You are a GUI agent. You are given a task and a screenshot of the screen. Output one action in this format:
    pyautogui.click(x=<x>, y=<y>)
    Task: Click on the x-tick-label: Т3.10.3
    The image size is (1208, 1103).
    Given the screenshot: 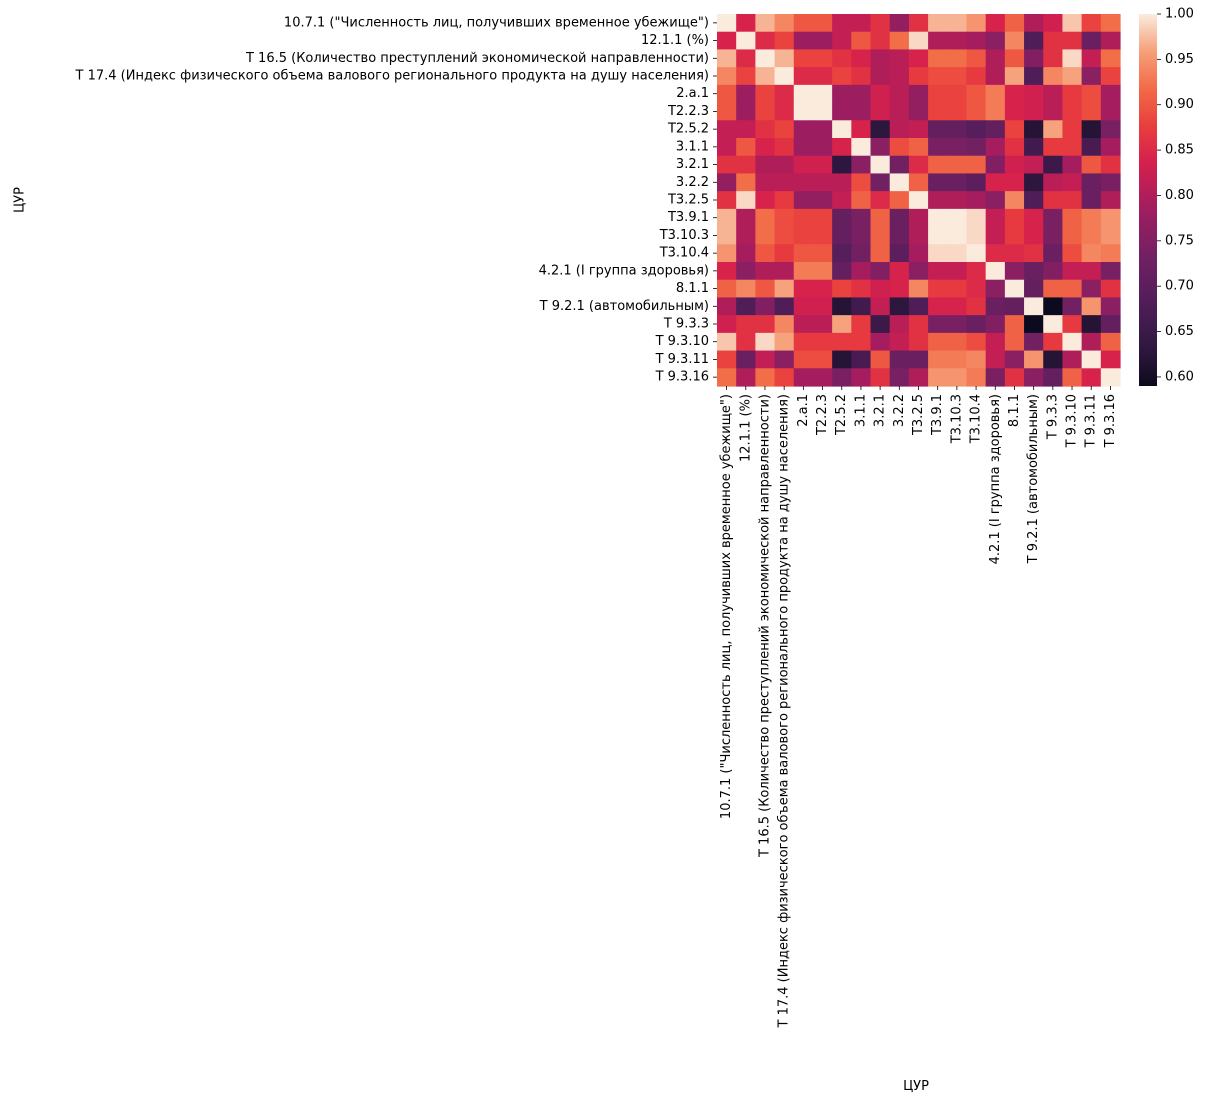 What is the action you would take?
    pyautogui.click(x=956, y=419)
    